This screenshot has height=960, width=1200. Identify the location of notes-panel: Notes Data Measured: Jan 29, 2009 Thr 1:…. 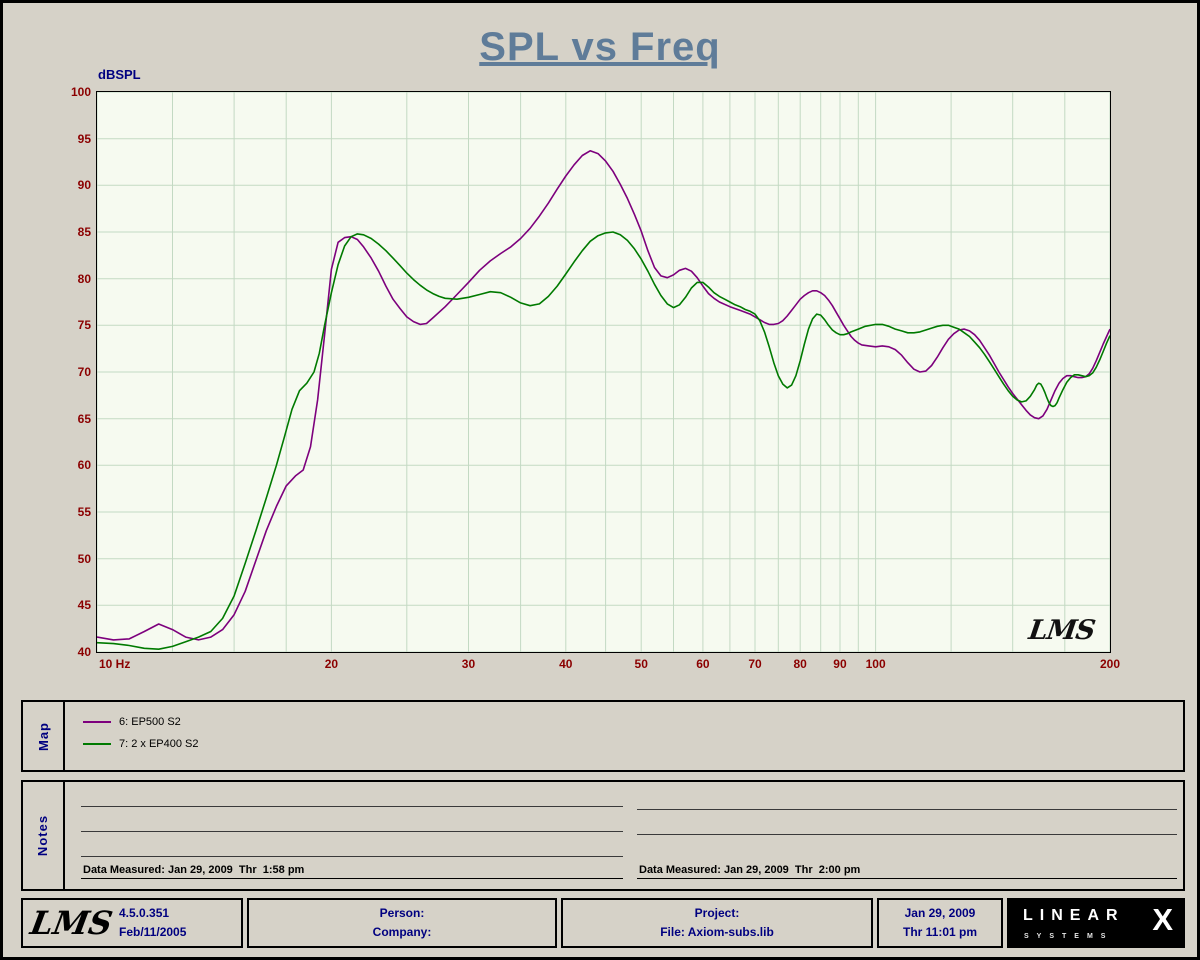
(603, 835).